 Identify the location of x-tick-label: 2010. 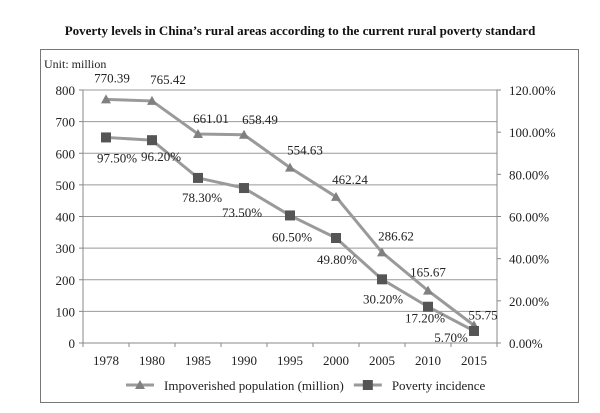
(428, 360).